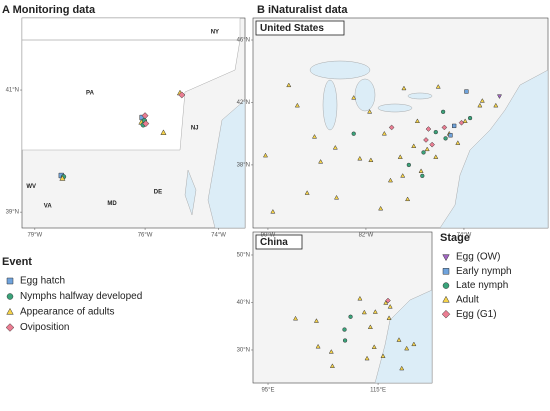 The height and width of the screenshot is (411, 550). Describe the element at coordinates (267, 391) in the screenshot. I see `x-tick-label: 95°E` at that location.